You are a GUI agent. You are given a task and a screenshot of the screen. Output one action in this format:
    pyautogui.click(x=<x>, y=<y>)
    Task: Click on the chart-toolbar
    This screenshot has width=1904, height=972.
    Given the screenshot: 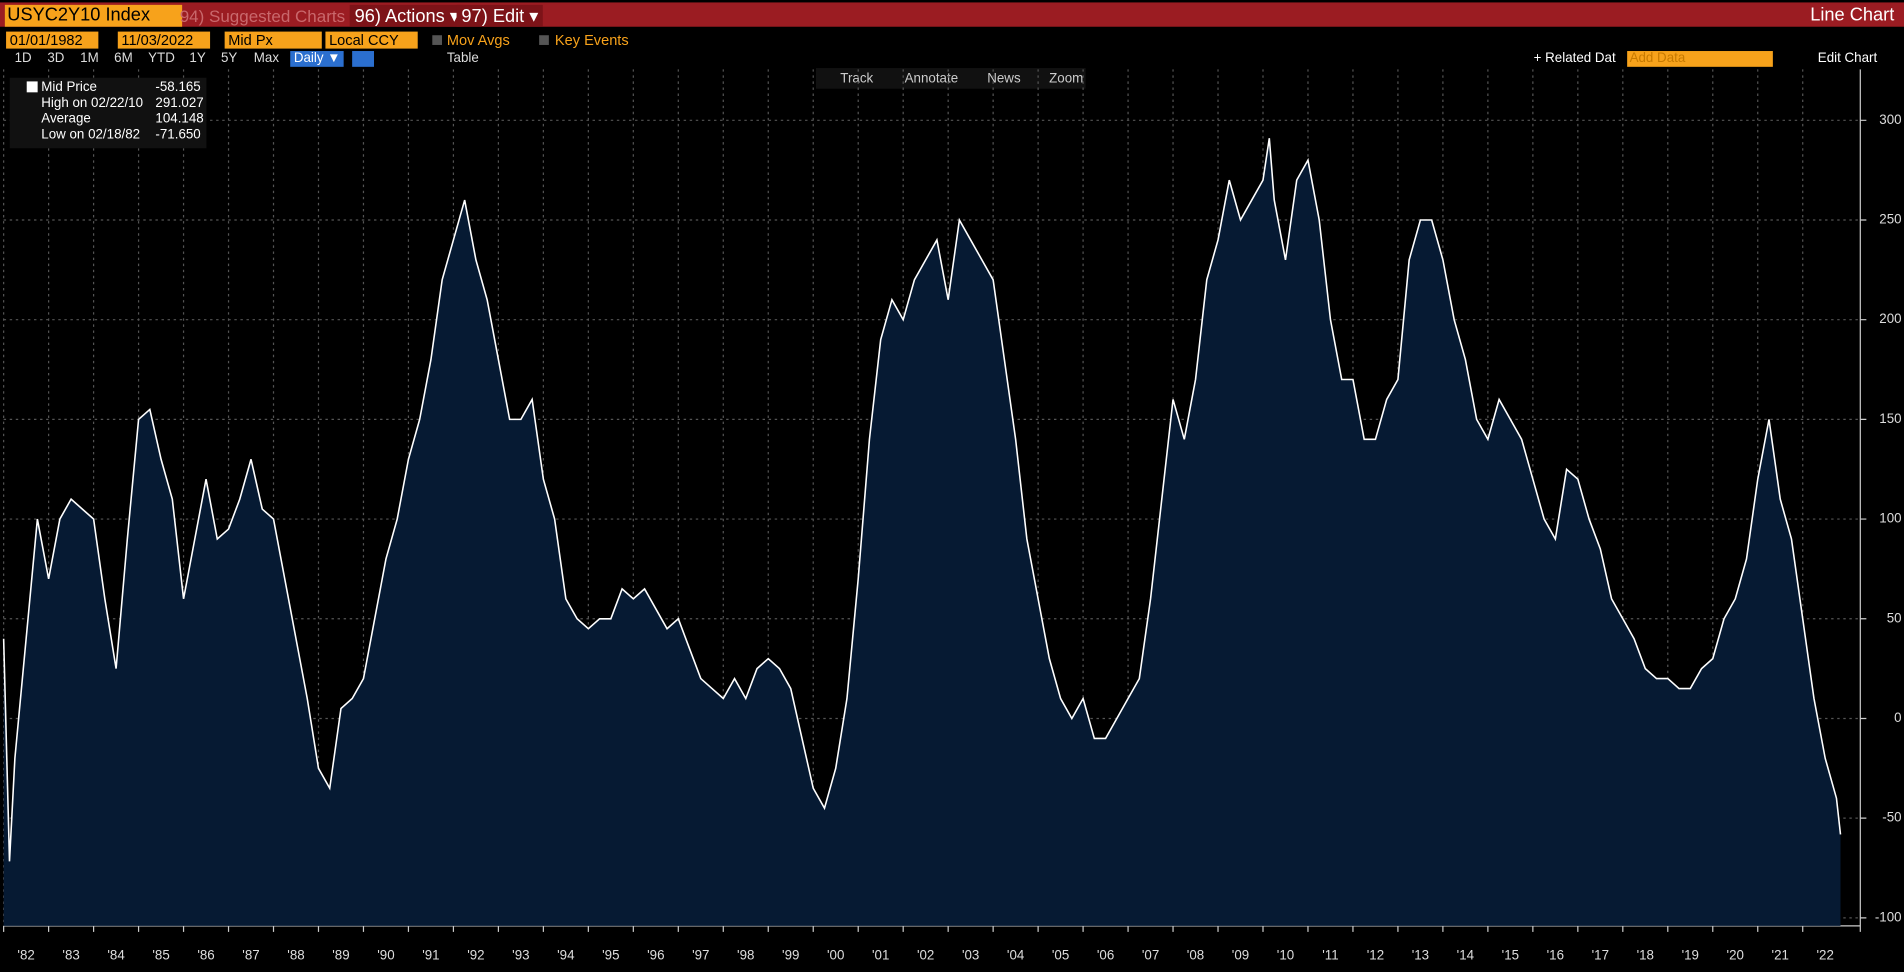 What is the action you would take?
    pyautogui.click(x=951, y=78)
    